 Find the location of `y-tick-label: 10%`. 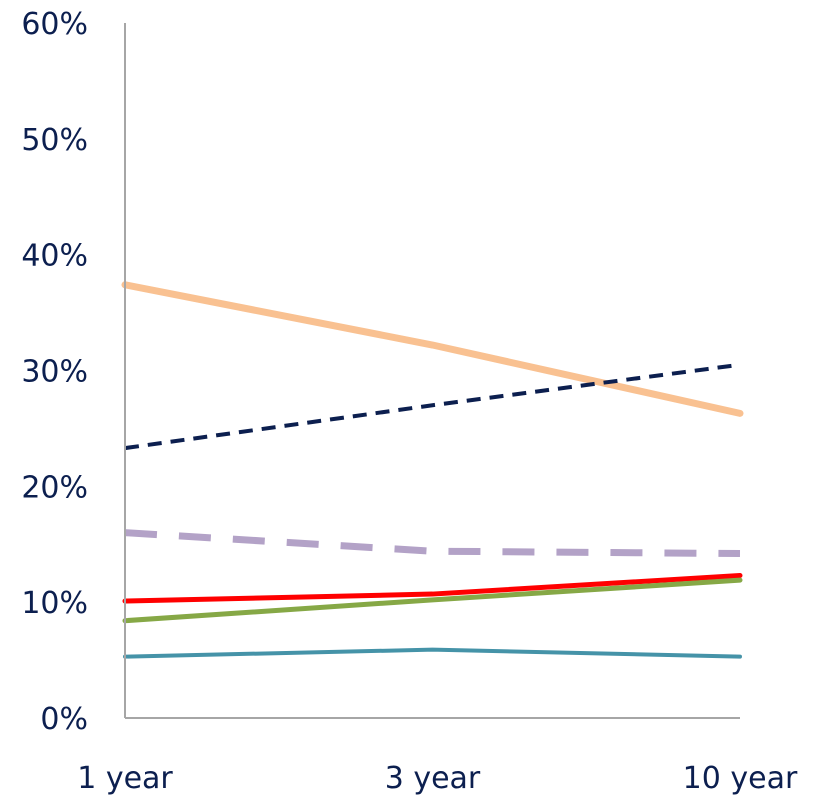

y-tick-label: 10% is located at coordinates (54, 603).